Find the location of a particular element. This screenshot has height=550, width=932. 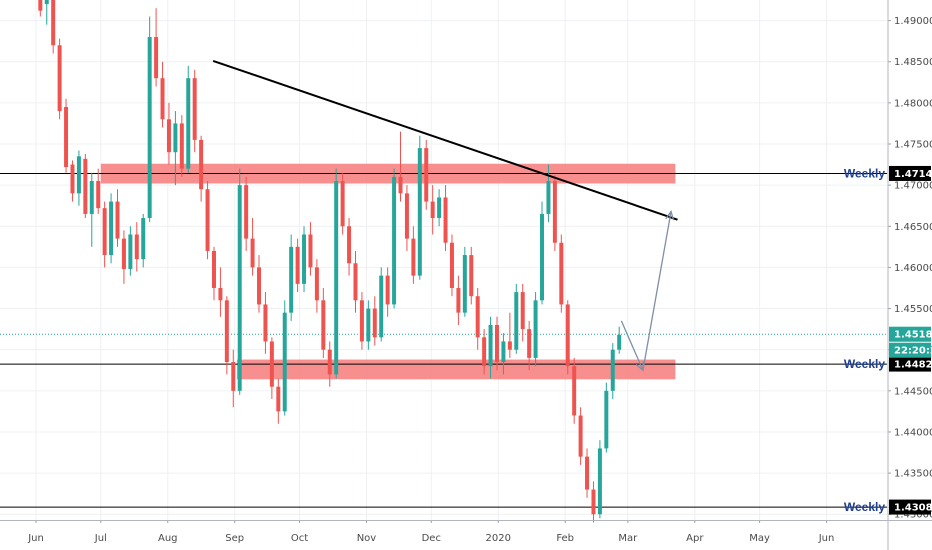

x-tick-label: Jun is located at coordinates (35, 538).